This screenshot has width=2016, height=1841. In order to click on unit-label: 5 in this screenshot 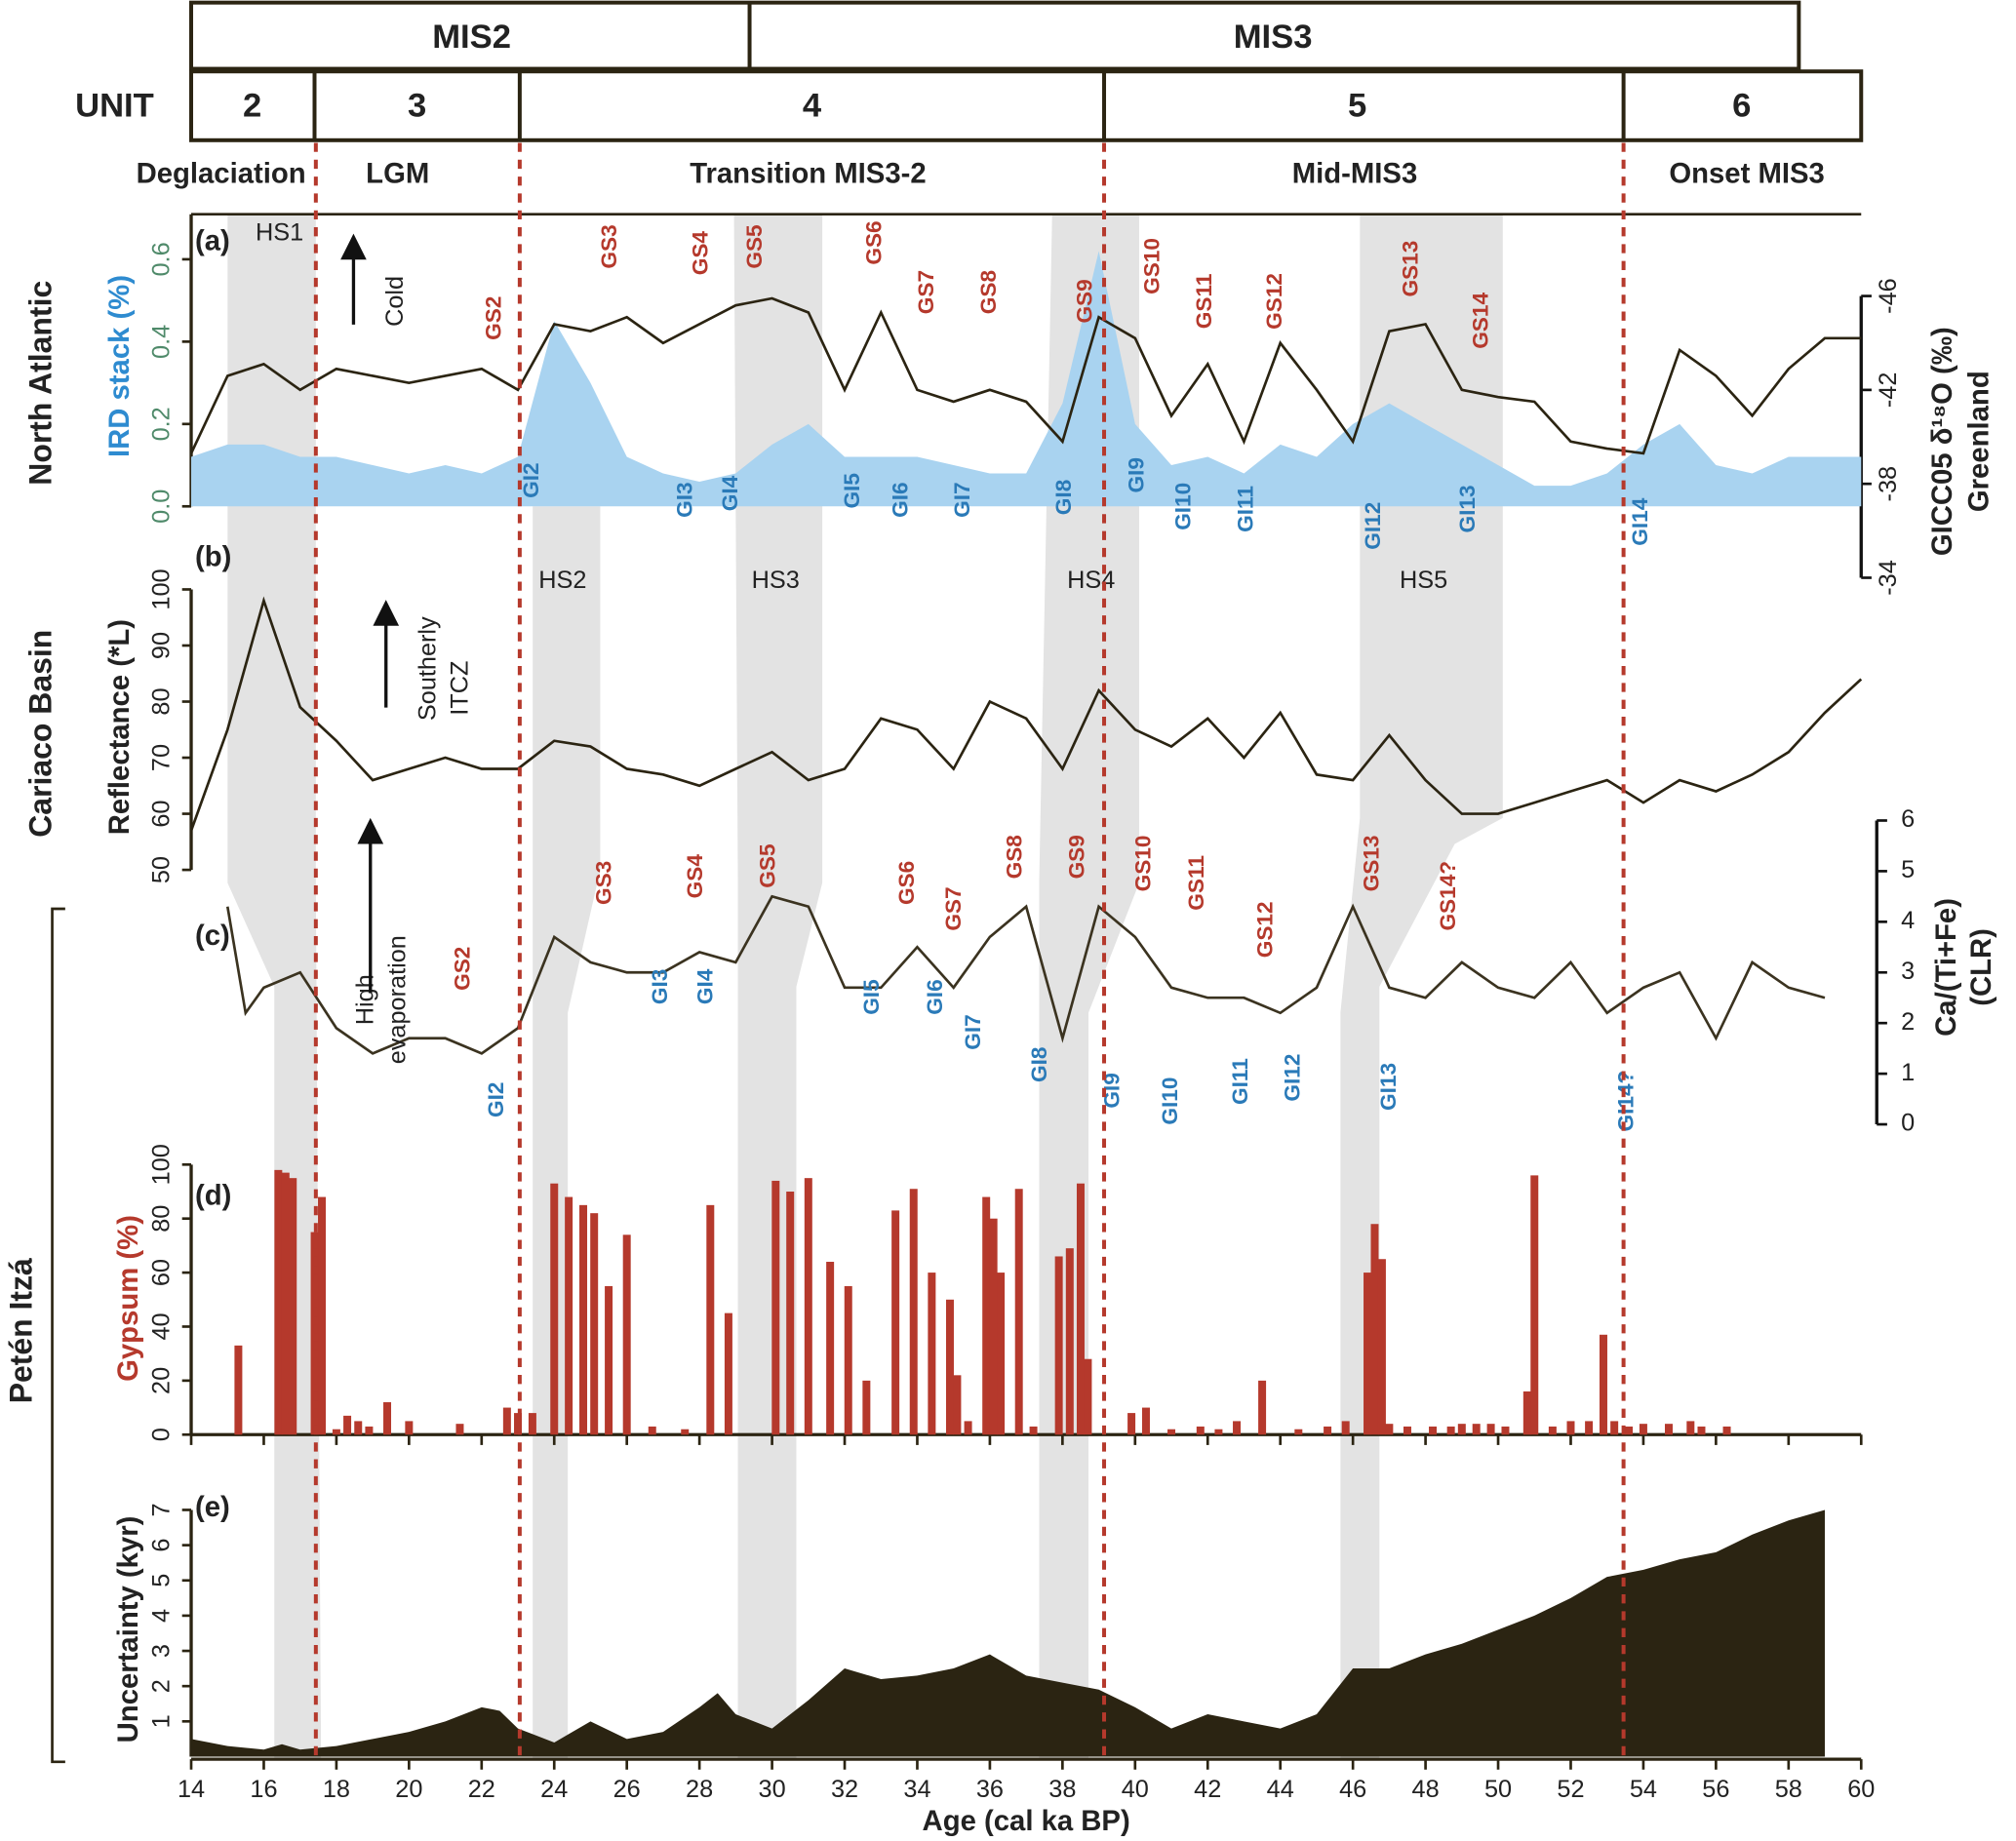, I will do `click(1357, 106)`.